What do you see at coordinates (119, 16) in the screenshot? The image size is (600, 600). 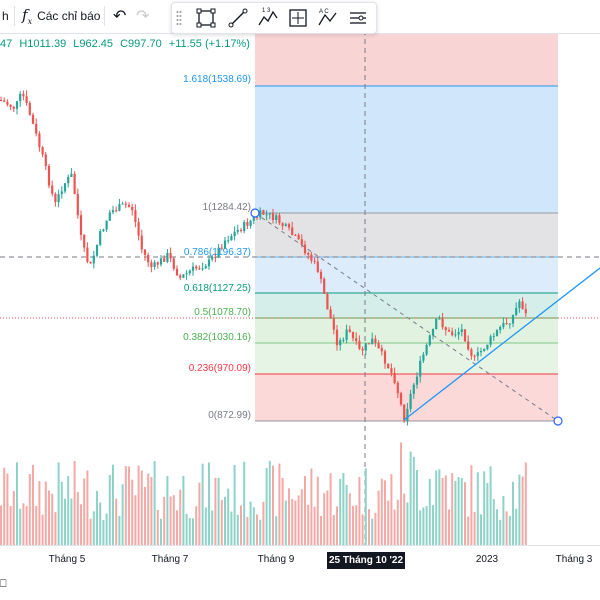 I see `undo-button: ↶` at bounding box center [119, 16].